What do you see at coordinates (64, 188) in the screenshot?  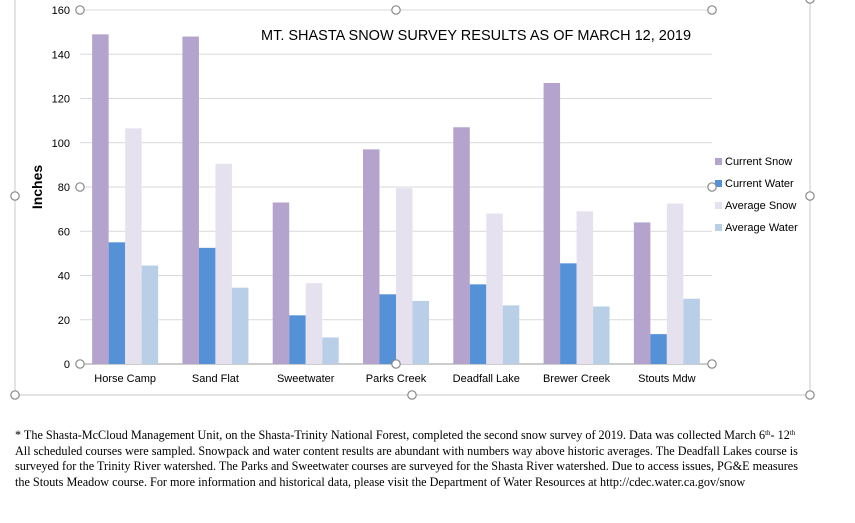 I see `y-tick-label: 80` at bounding box center [64, 188].